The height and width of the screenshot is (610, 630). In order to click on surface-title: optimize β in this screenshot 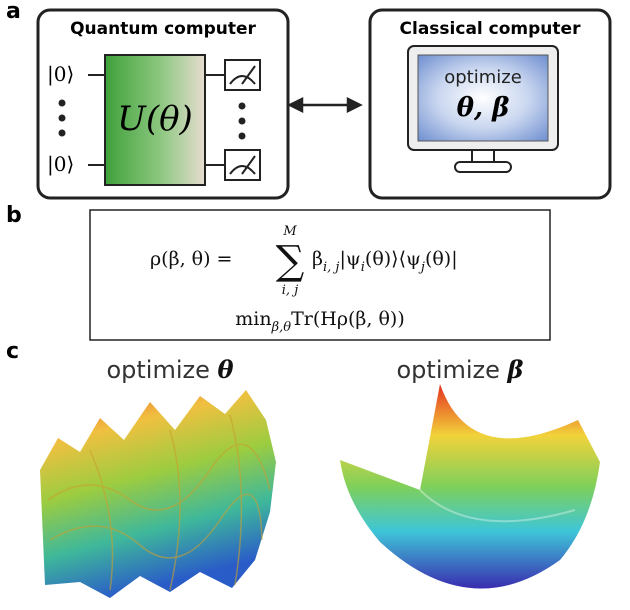, I will do `click(460, 369)`.